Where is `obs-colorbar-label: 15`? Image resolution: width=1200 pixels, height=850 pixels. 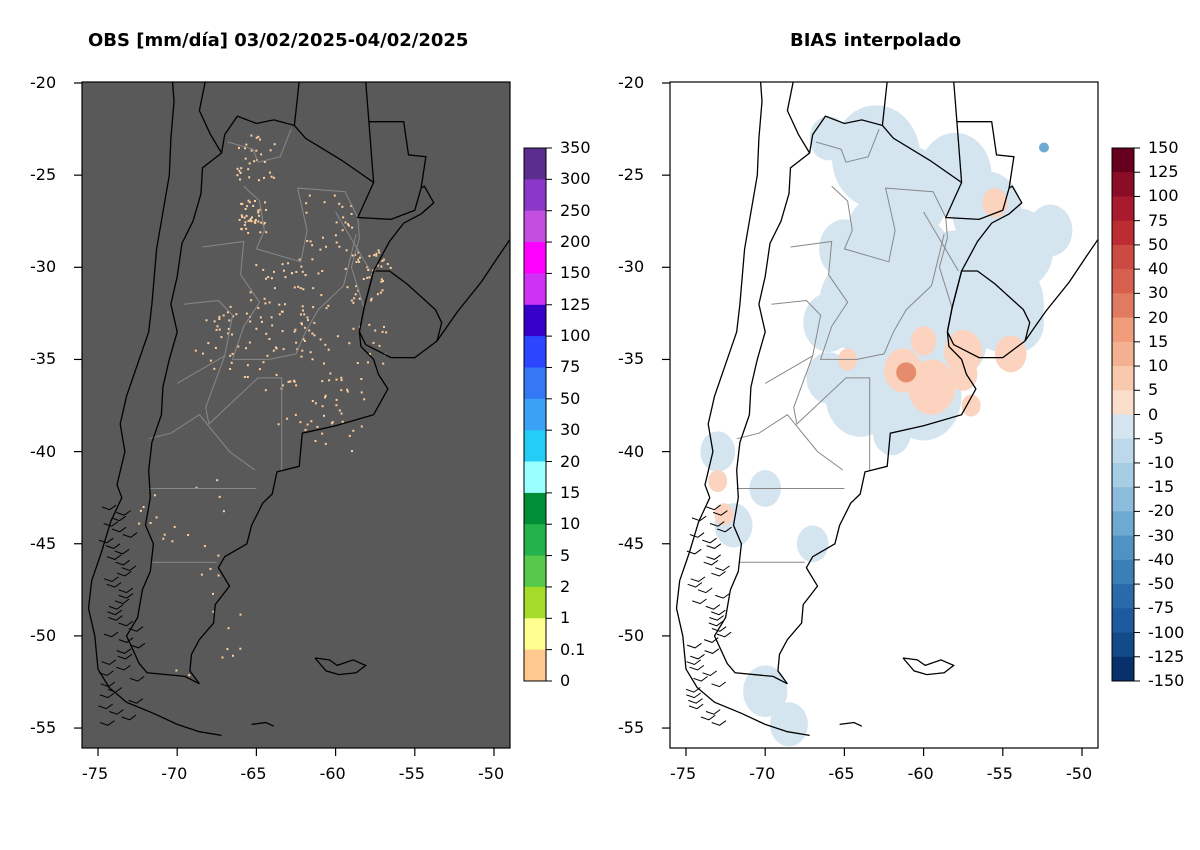
obs-colorbar-label: 15 is located at coordinates (570, 492).